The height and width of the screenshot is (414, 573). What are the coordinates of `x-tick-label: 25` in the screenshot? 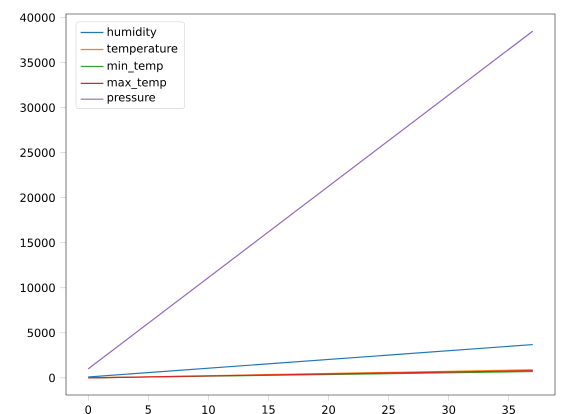 It's located at (388, 409).